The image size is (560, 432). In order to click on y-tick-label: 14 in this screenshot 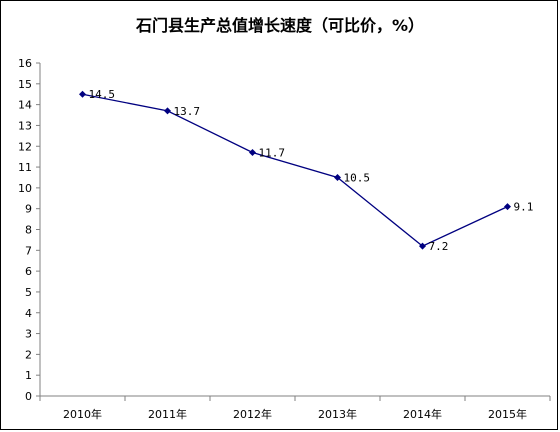, I will do `click(25, 105)`.